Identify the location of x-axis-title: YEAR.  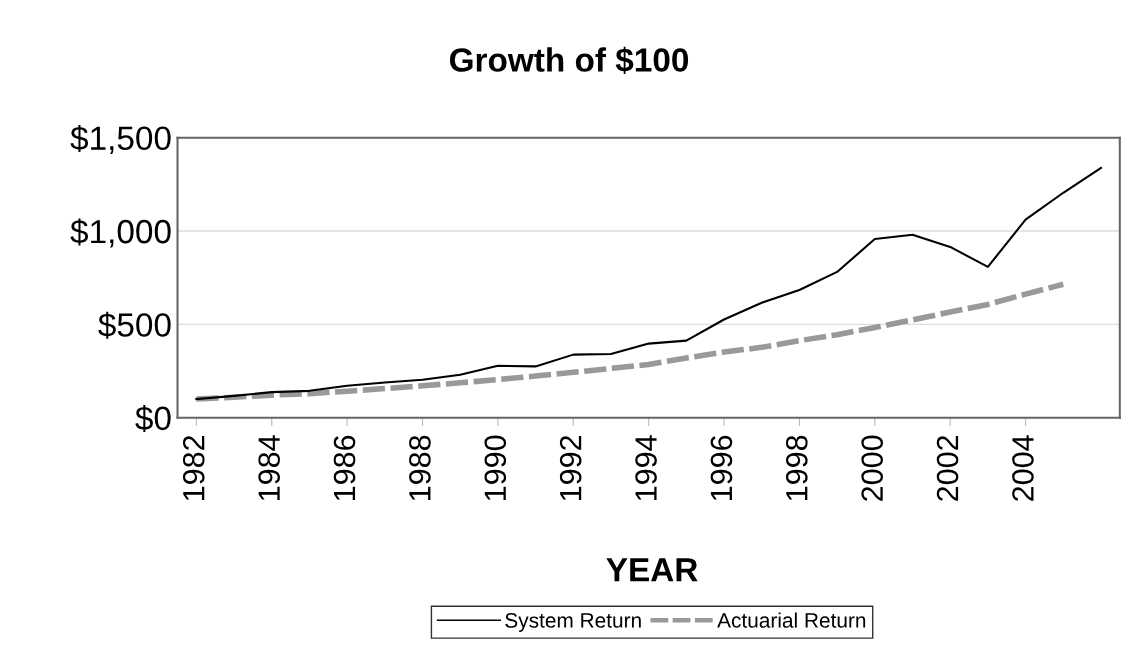
(652, 570).